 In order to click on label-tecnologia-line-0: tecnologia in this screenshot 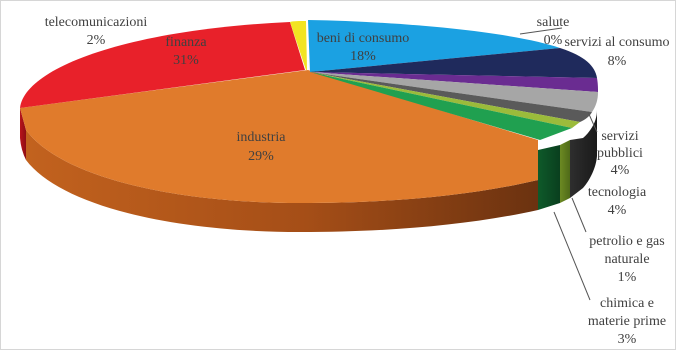, I will do `click(617, 192)`.